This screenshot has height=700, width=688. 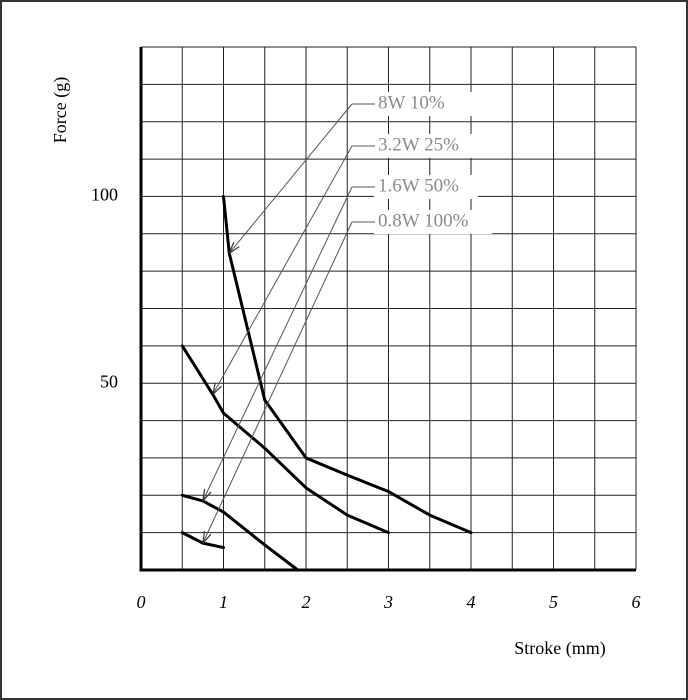 What do you see at coordinates (560, 648) in the screenshot?
I see `x-axis-label: Stroke (mm)` at bounding box center [560, 648].